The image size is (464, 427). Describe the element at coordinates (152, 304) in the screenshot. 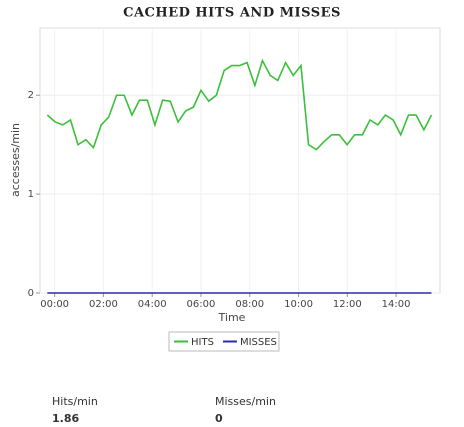

I see `x-tick-label: 04:00` at that location.